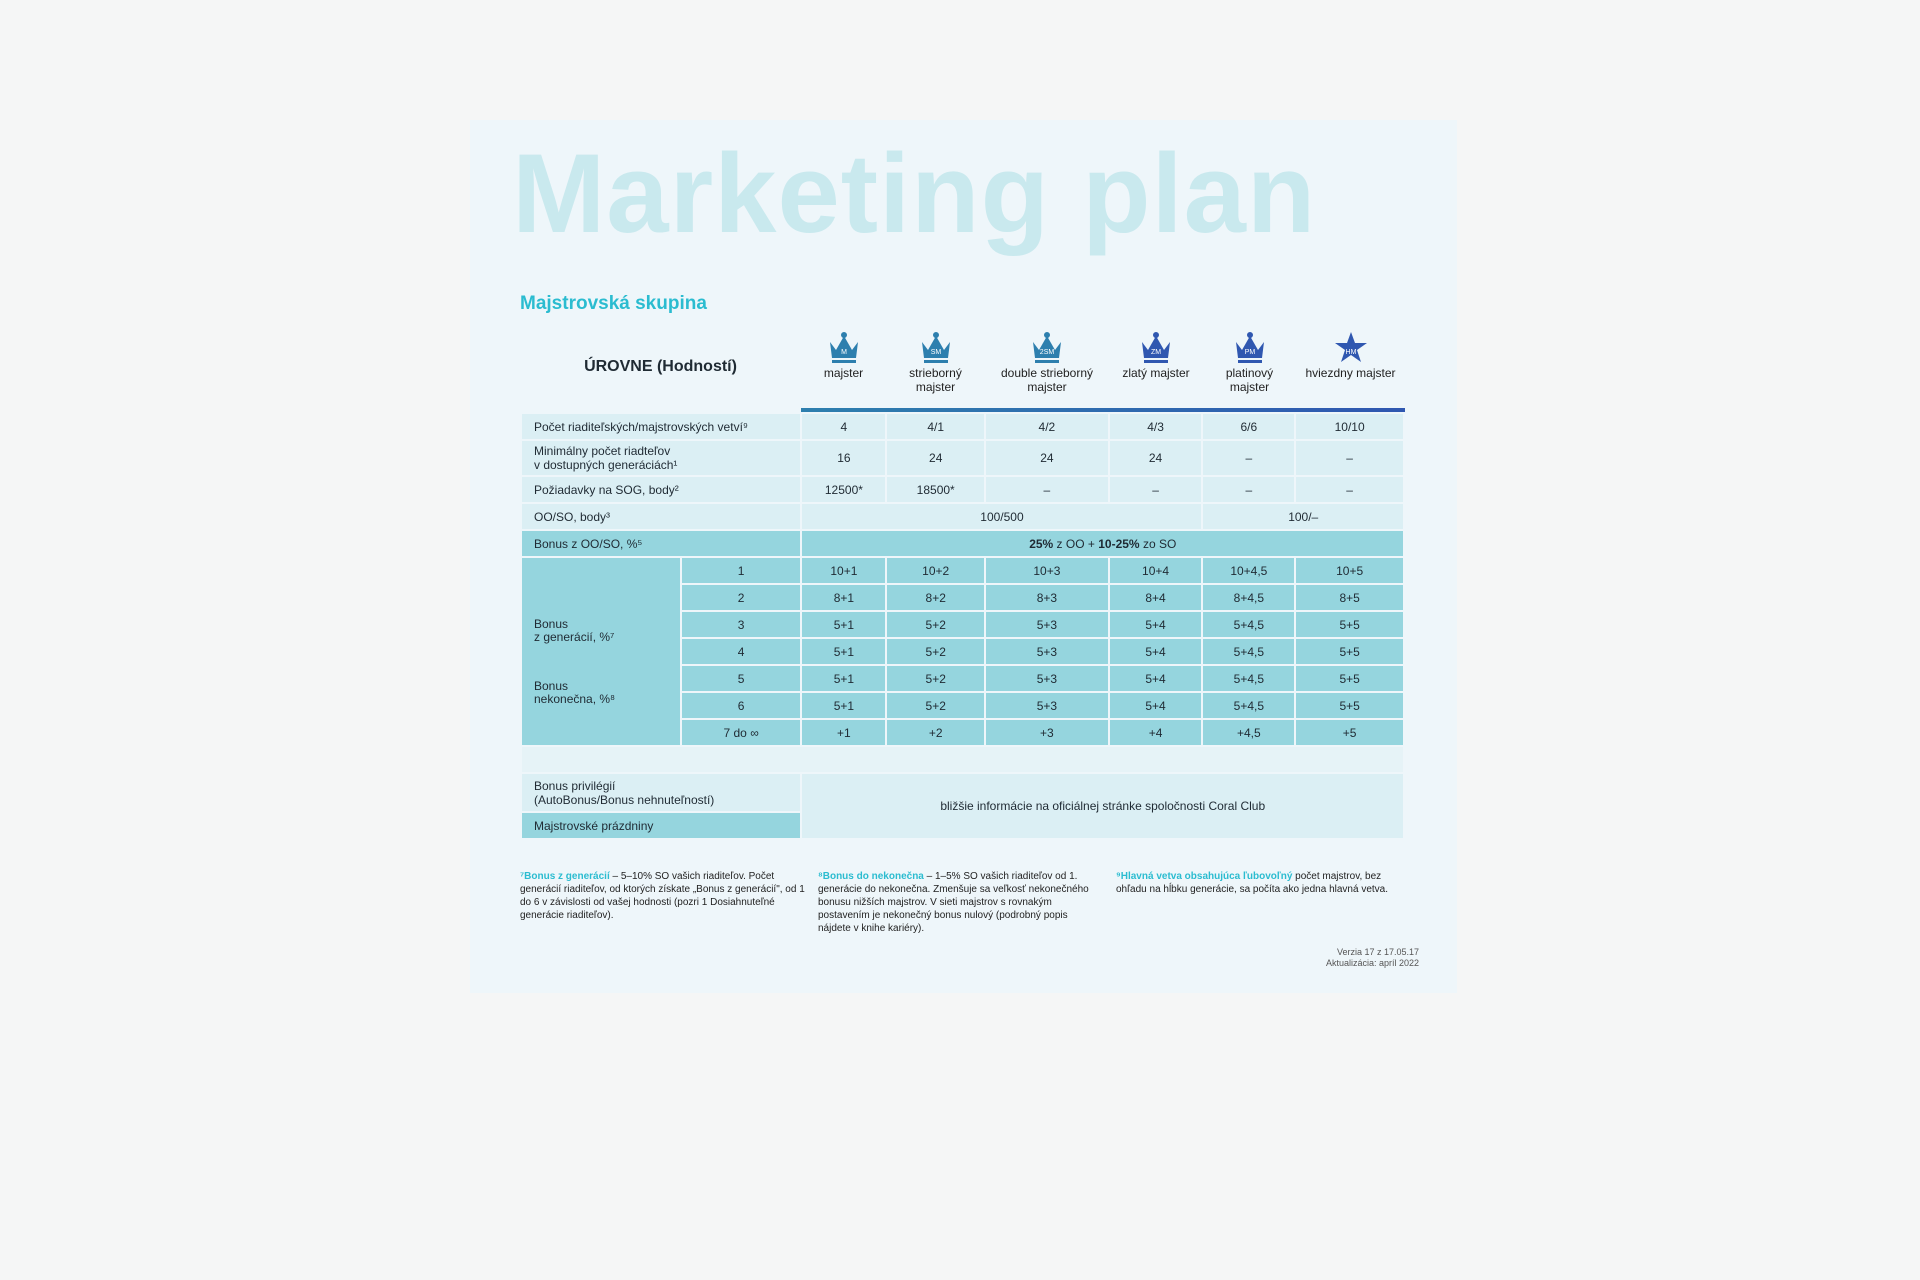 The width and height of the screenshot is (1920, 1280). What do you see at coordinates (843, 347) in the screenshot?
I see `crown-icon: M` at bounding box center [843, 347].